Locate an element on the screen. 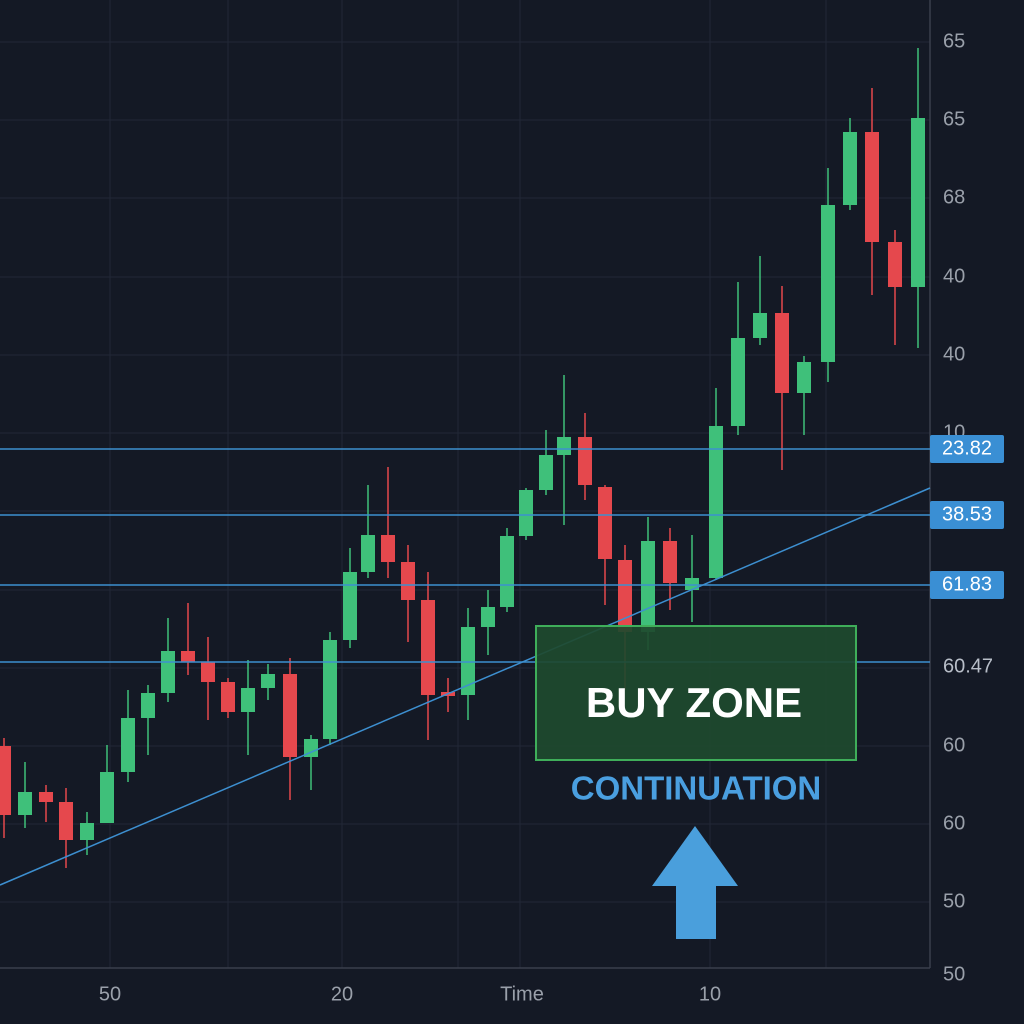  price-label: 68 is located at coordinates (954, 197).